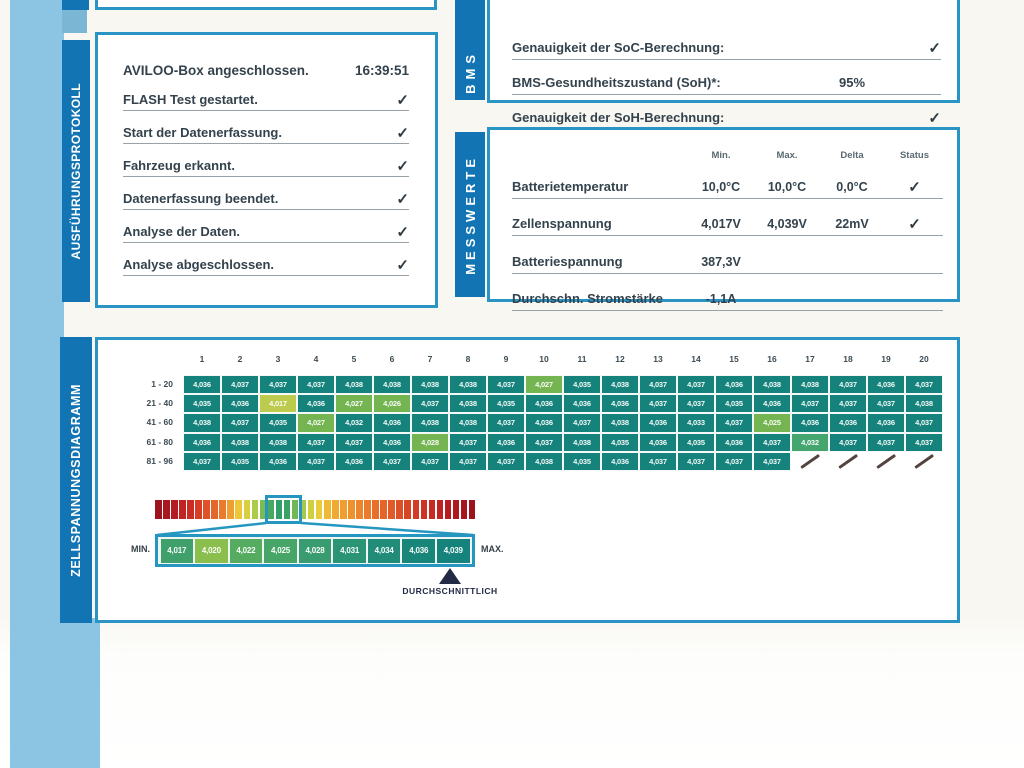 The height and width of the screenshot is (768, 1024). What do you see at coordinates (852, 155) in the screenshot?
I see `measure-column-header: Delta` at bounding box center [852, 155].